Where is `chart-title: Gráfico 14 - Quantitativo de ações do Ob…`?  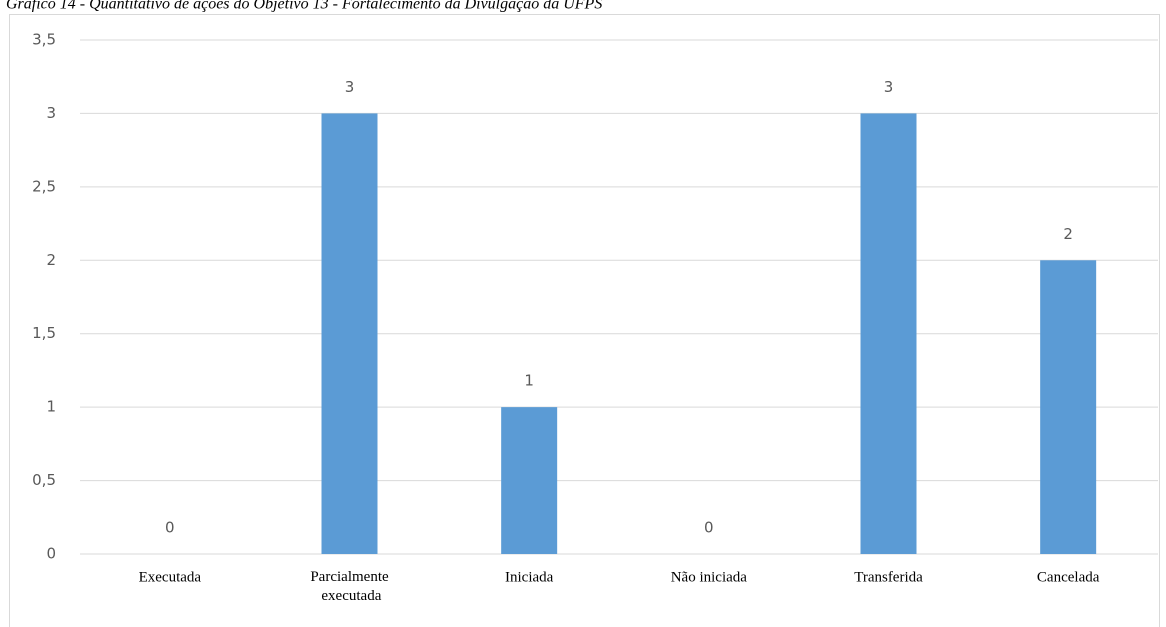 chart-title: Gráfico 14 - Quantitativo de ações do Ob… is located at coordinates (304, 6).